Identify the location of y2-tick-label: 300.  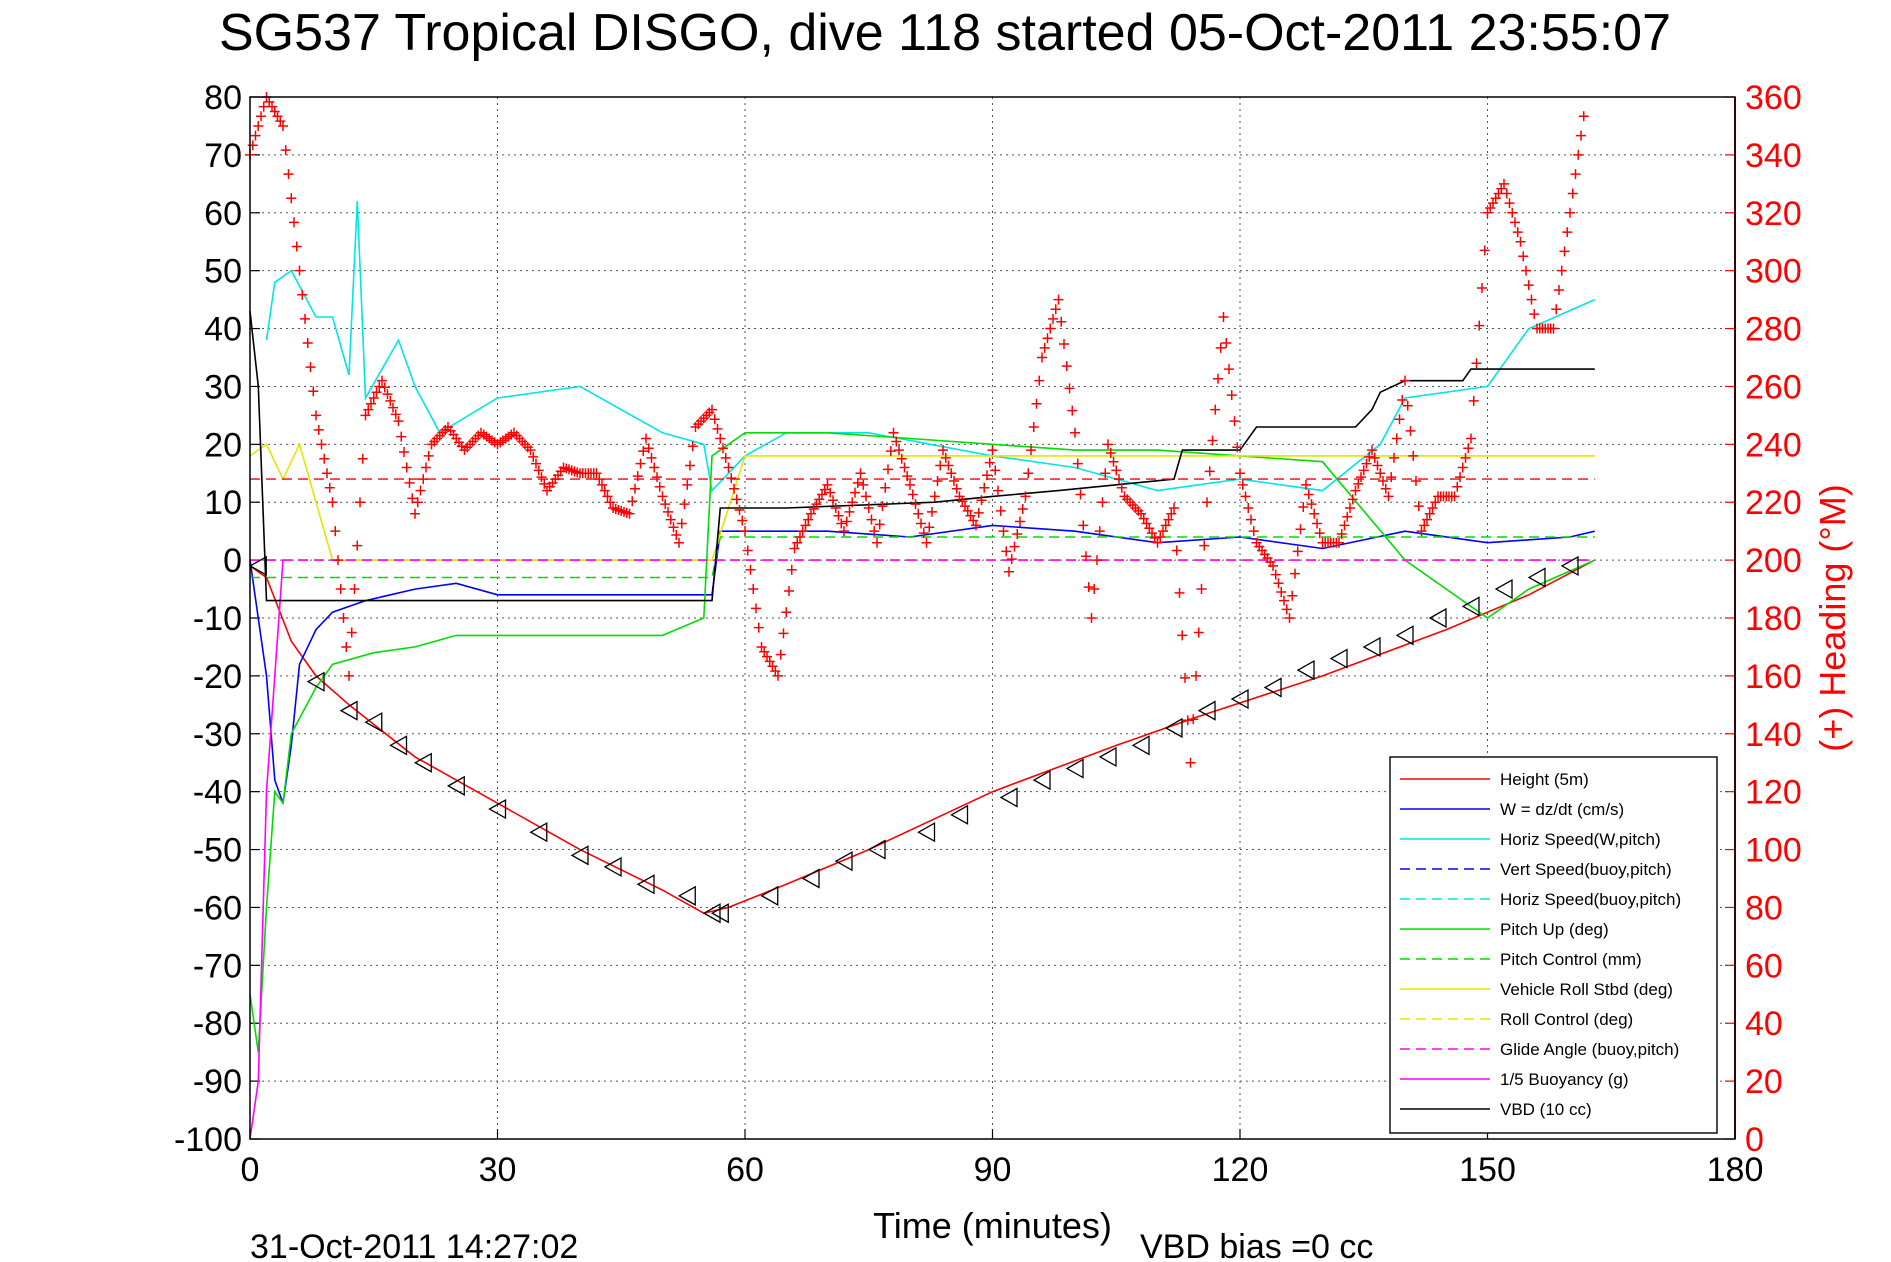
(1773, 272).